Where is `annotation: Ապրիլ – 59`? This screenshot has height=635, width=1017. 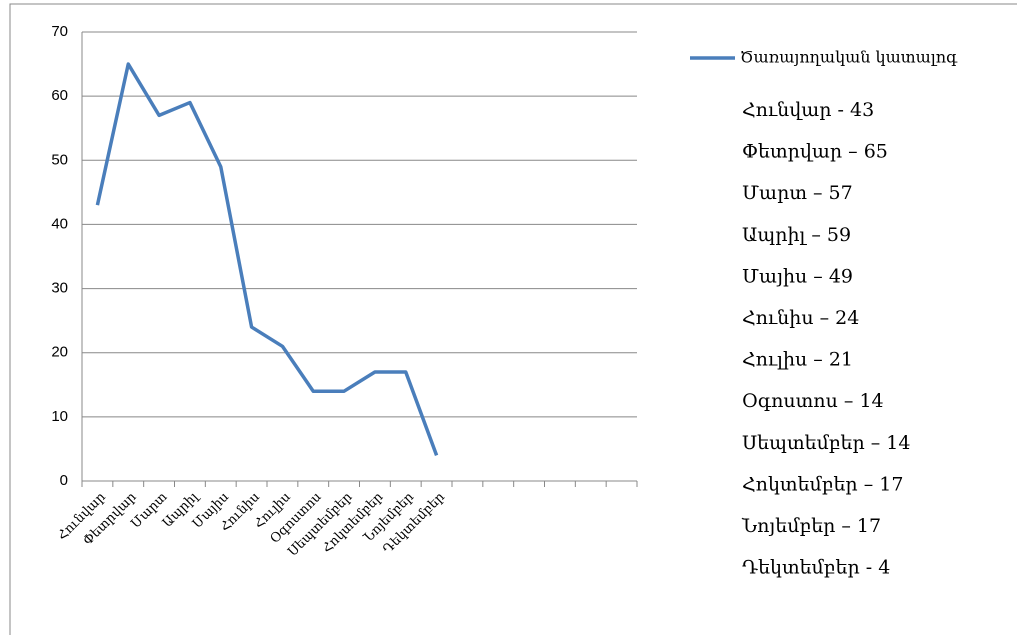
annotation: Ապրիլ – 59 is located at coordinates (796, 235).